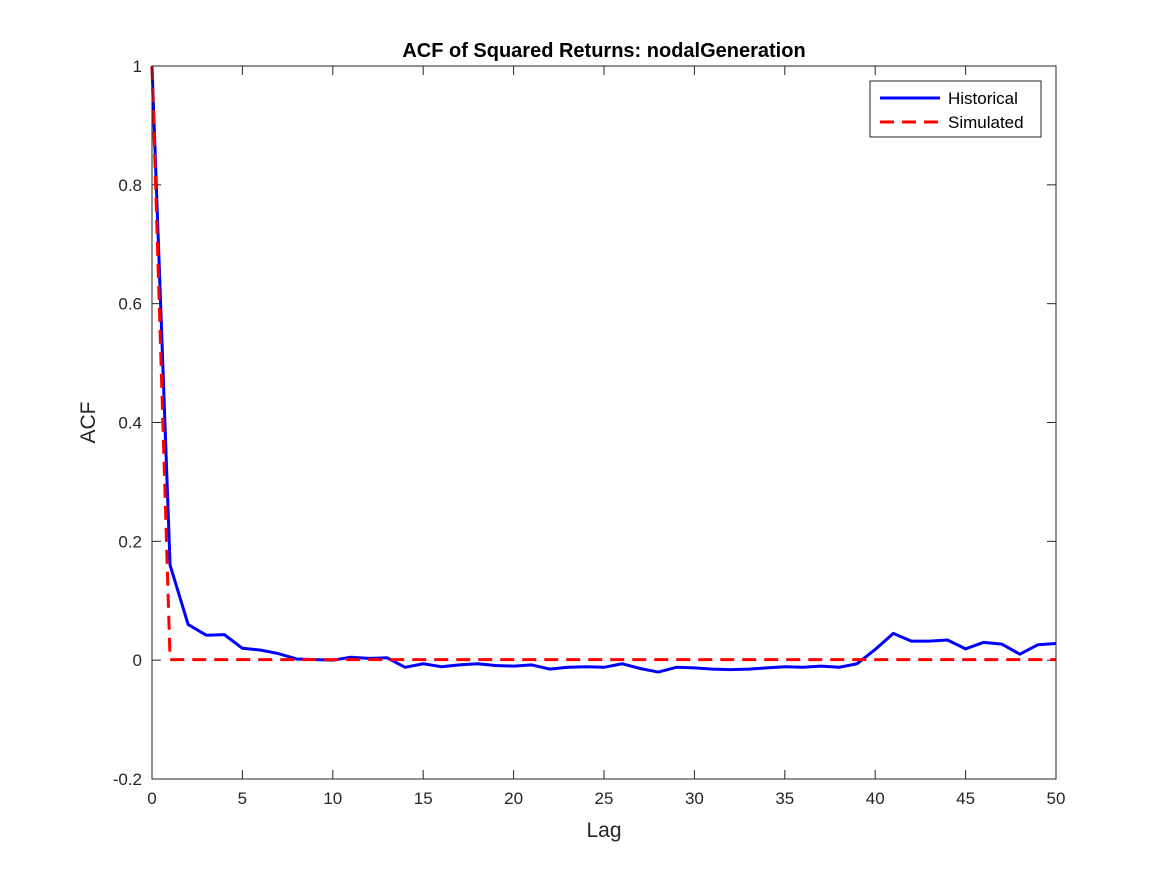 This screenshot has height=875, width=1167. Describe the element at coordinates (986, 122) in the screenshot. I see `legend-label-simulated: Simulated` at that location.